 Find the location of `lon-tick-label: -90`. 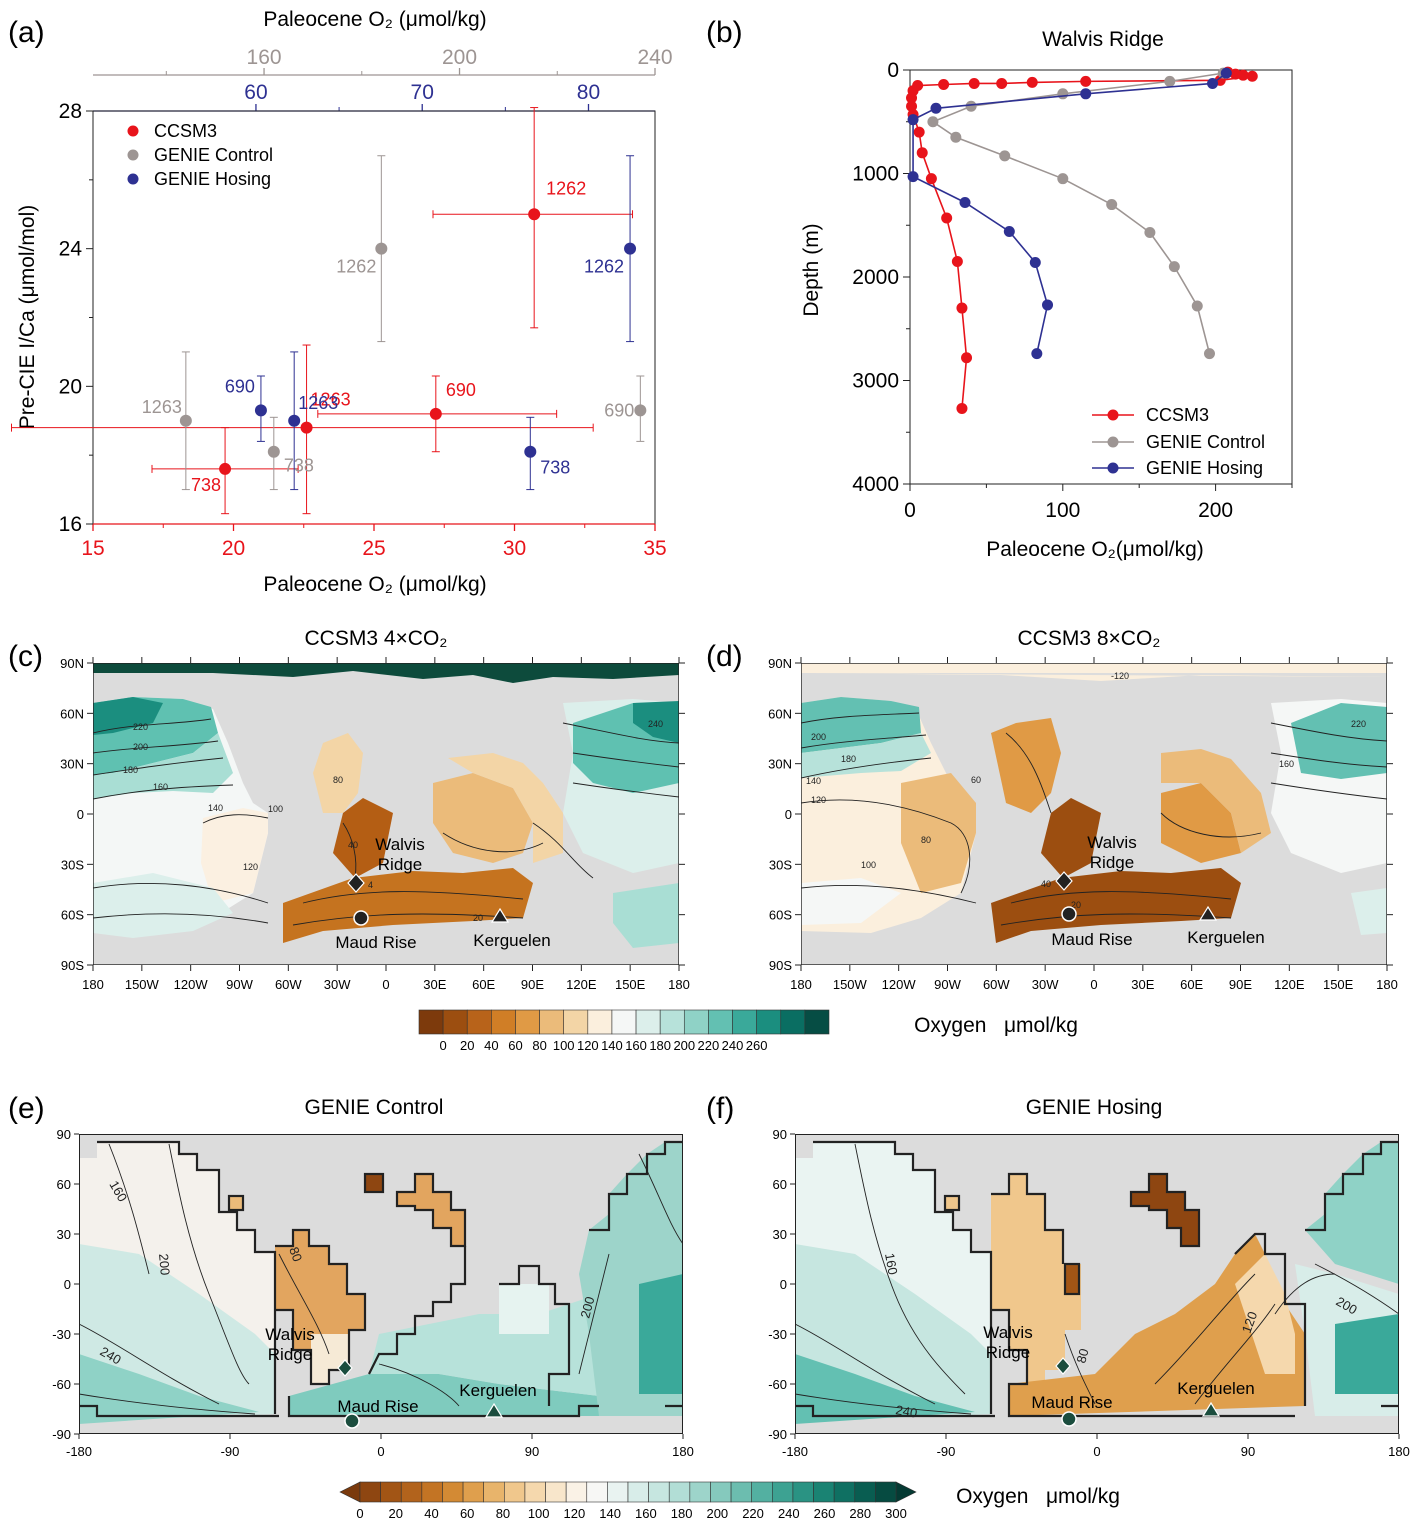

lon-tick-label: -90 is located at coordinates (946, 1451).